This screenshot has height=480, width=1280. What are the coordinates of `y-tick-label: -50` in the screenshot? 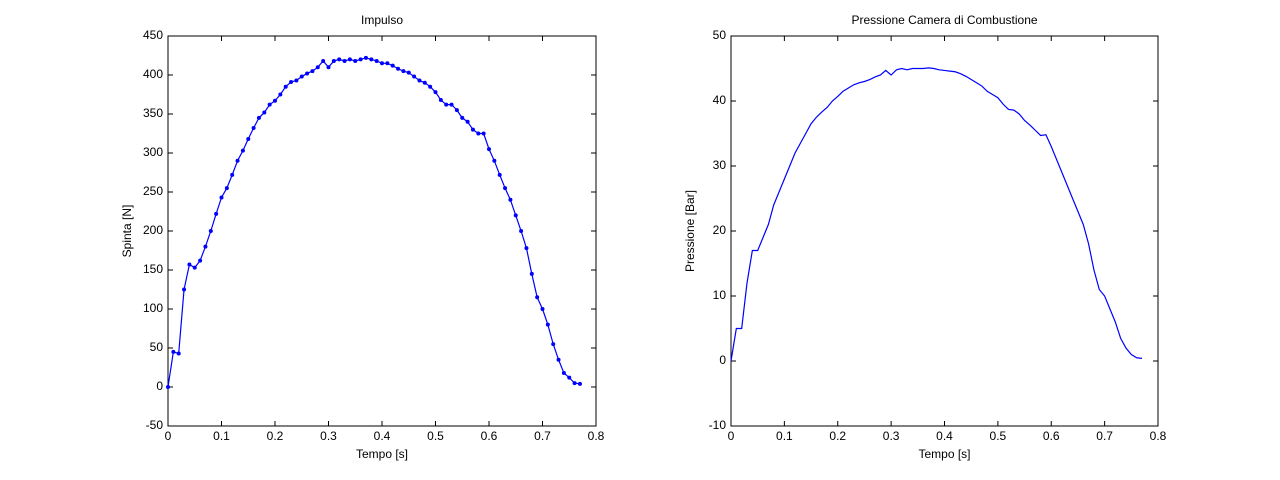 It's located at (155, 425).